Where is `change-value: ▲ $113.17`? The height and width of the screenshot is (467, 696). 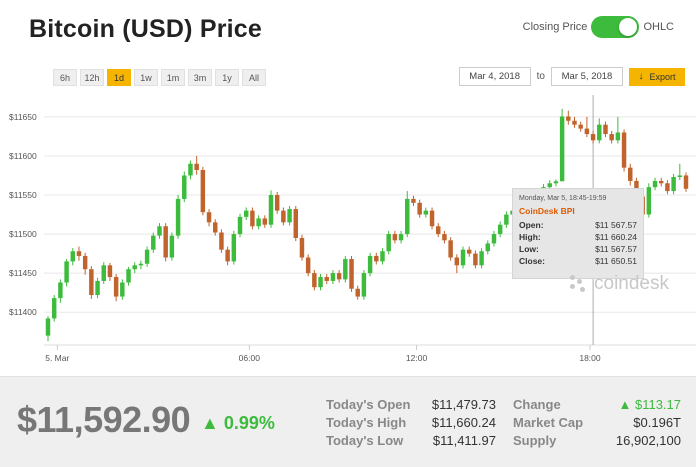 change-value: ▲ $113.17 is located at coordinates (649, 404).